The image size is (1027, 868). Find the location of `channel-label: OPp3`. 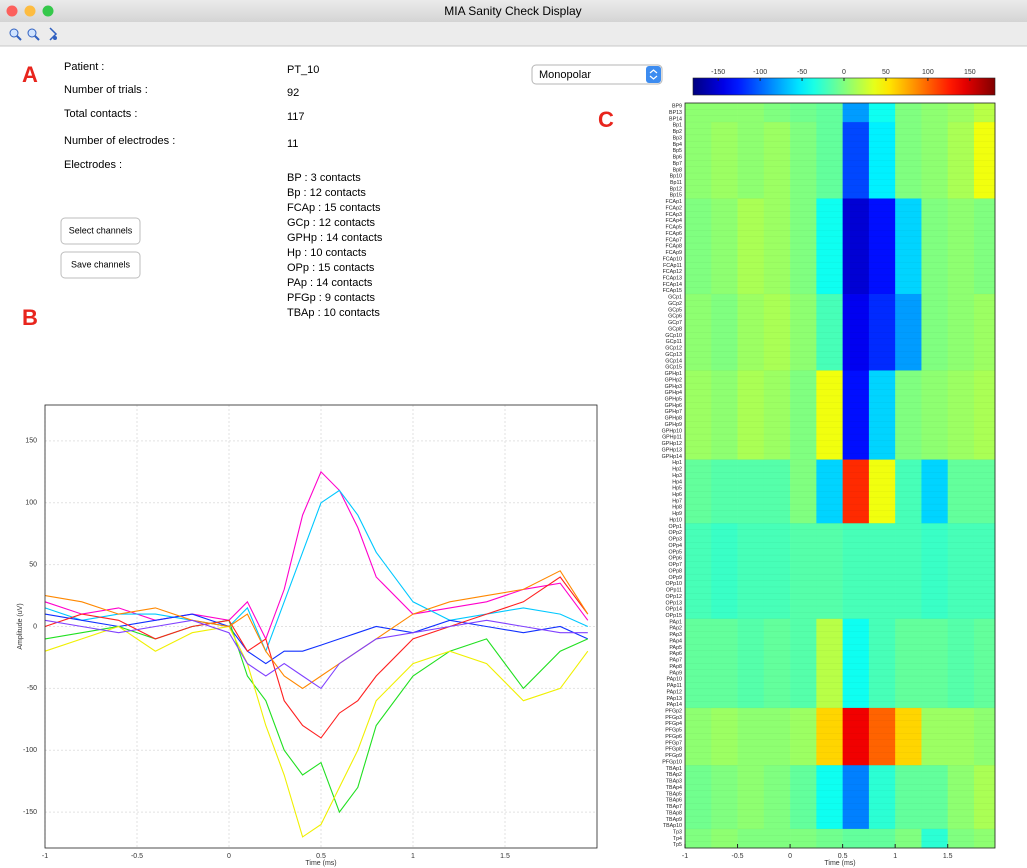

channel-label: OPp3 is located at coordinates (675, 540).